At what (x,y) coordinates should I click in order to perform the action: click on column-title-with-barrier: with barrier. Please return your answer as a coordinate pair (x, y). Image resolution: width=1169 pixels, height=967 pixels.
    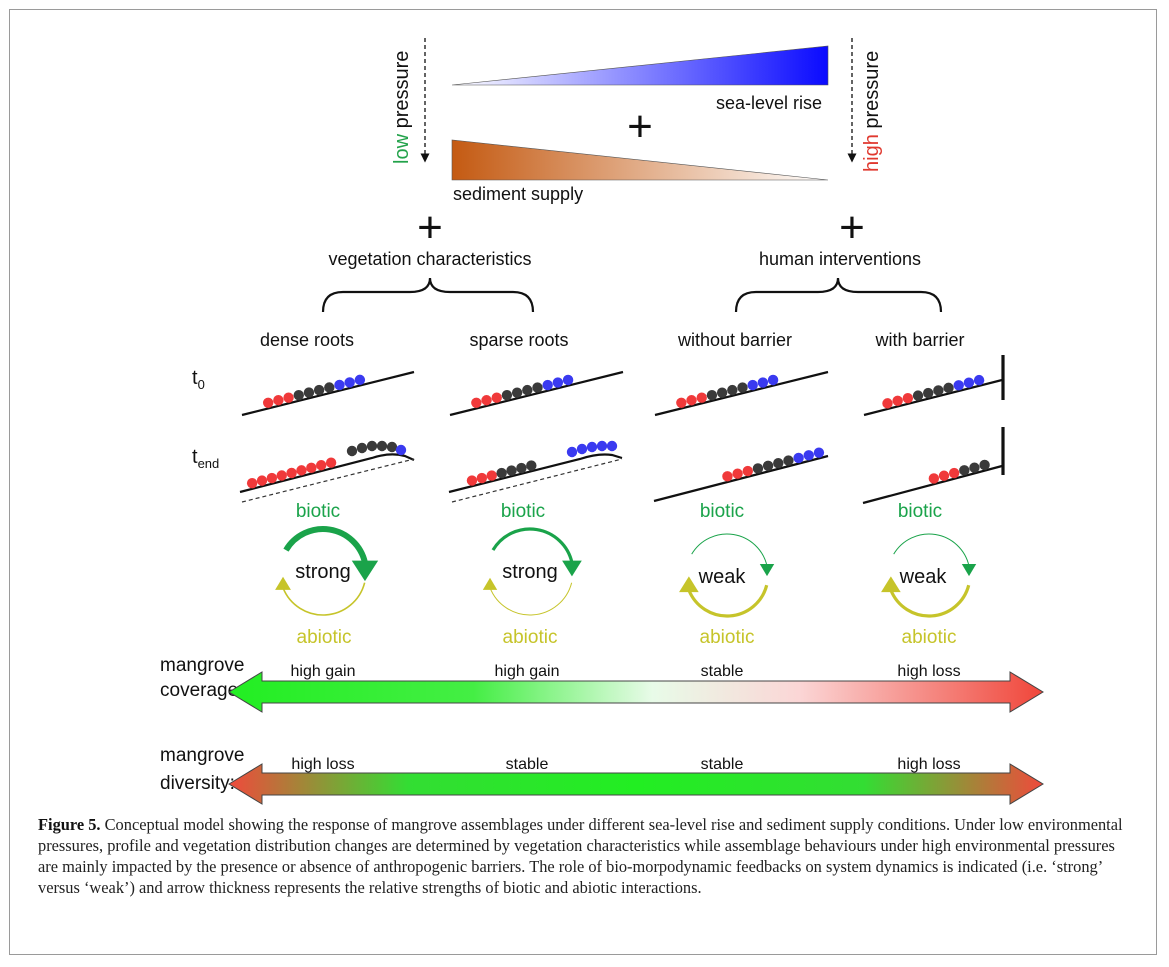
    Looking at the image, I should click on (919, 340).